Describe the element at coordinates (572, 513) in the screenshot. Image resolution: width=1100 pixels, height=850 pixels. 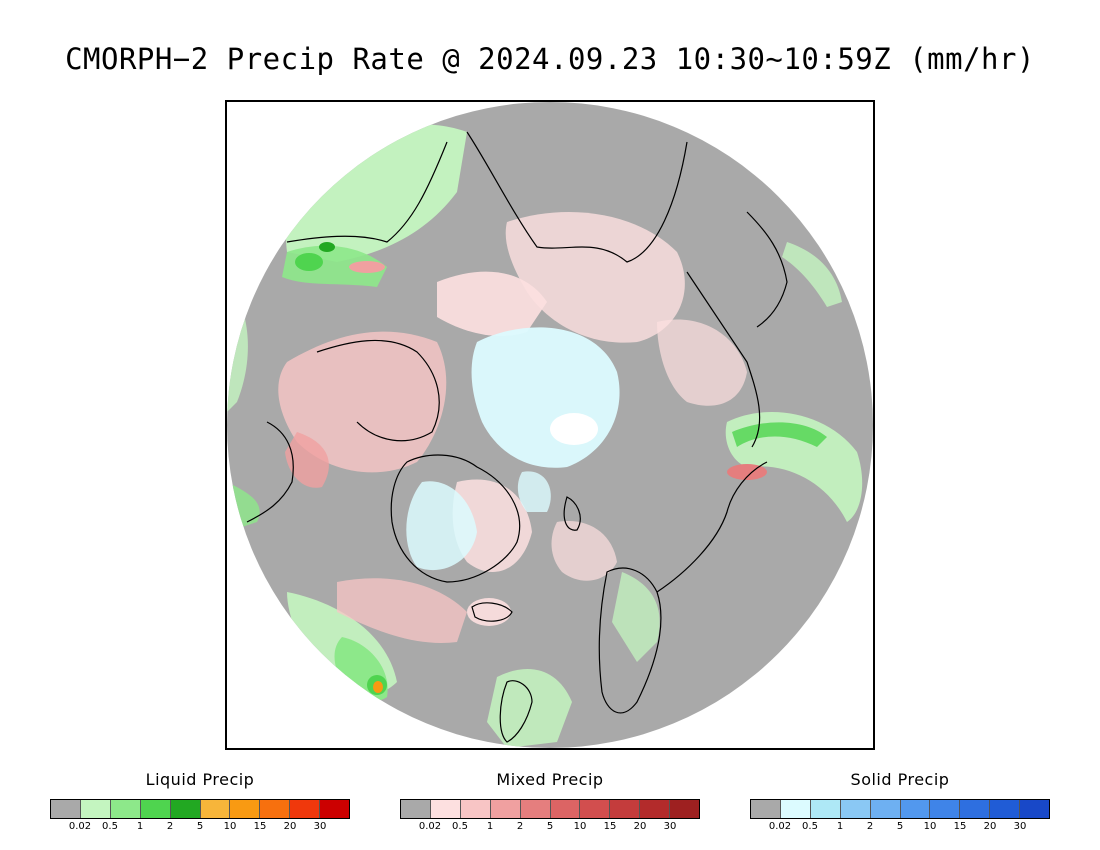
I see `coast-svalbard` at that location.